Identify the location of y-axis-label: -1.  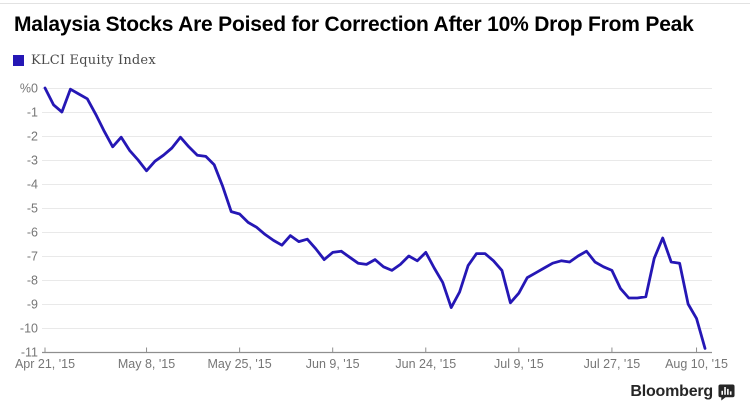
(32, 113).